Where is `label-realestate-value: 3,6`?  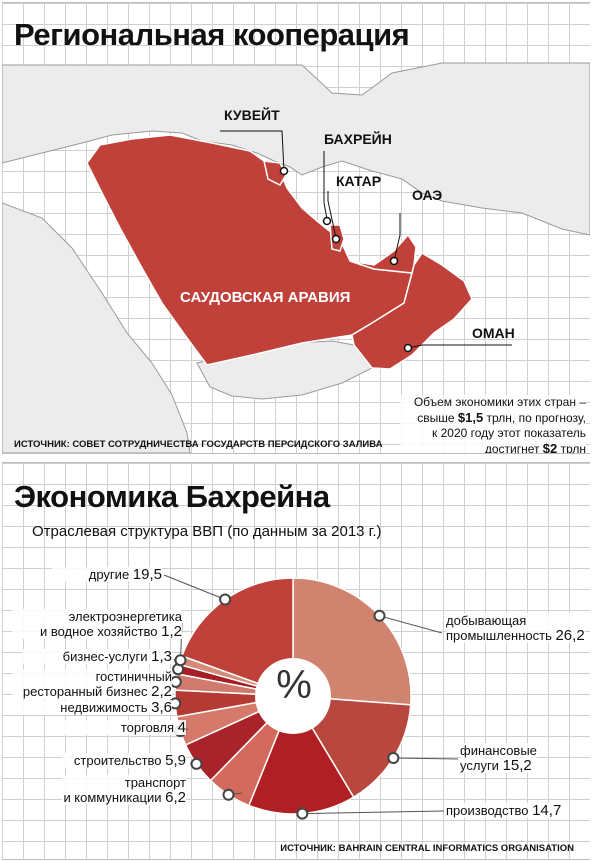 label-realestate-value: 3,6 is located at coordinates (161, 707).